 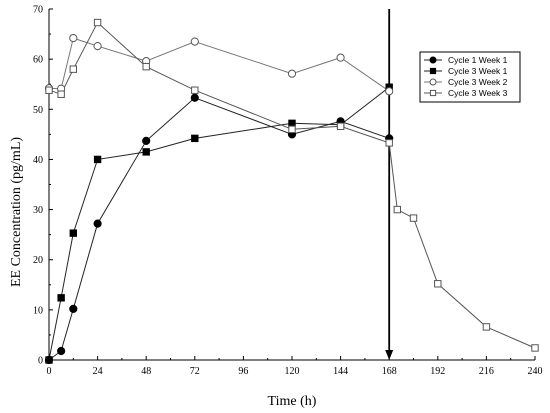 What do you see at coordinates (437, 371) in the screenshot?
I see `x-tick-label: 192` at bounding box center [437, 371].